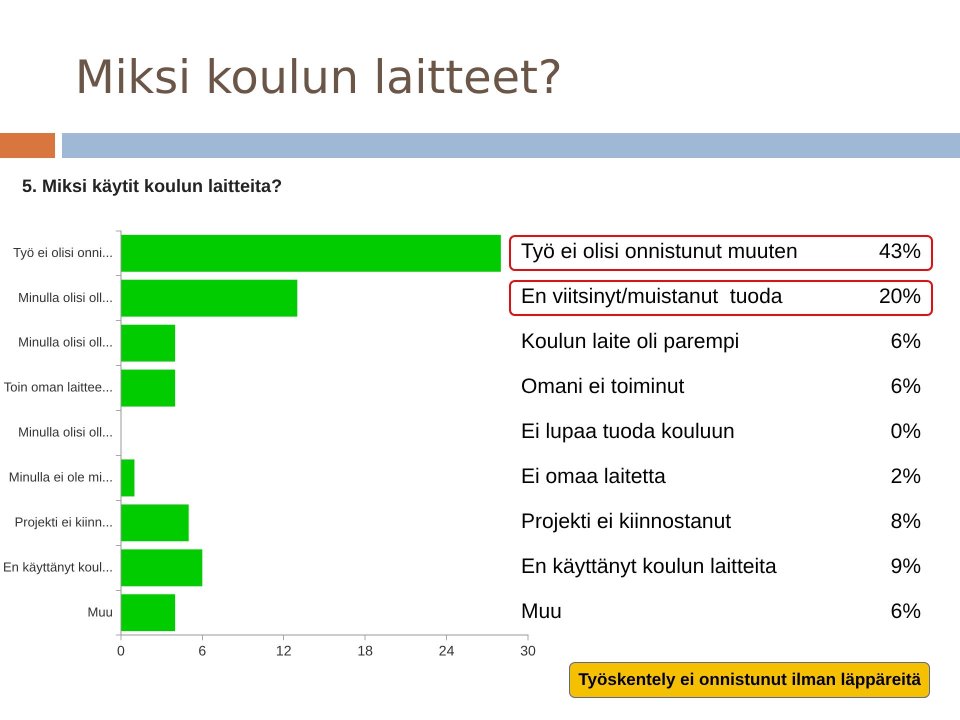 The width and height of the screenshot is (960, 720). Describe the element at coordinates (899, 297) in the screenshot. I see `text: 20%` at that location.